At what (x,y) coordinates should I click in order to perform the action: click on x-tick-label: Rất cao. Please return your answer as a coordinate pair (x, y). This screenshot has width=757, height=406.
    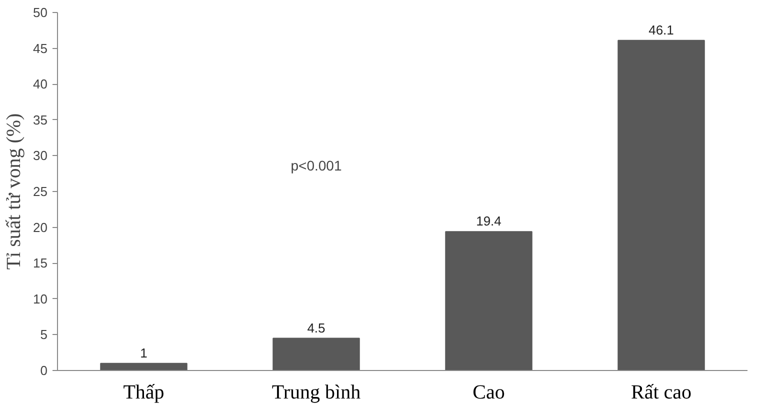
    Looking at the image, I should click on (661, 393).